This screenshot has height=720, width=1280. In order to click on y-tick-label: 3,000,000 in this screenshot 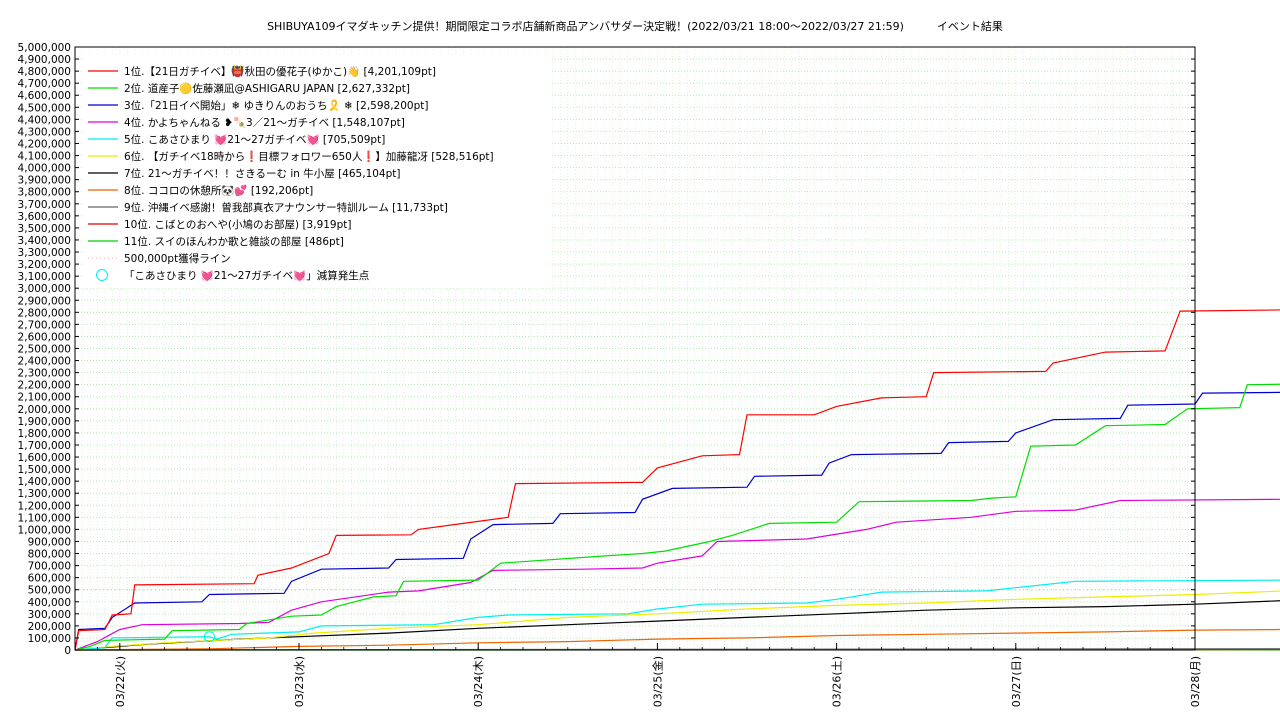, I will do `click(44, 289)`.